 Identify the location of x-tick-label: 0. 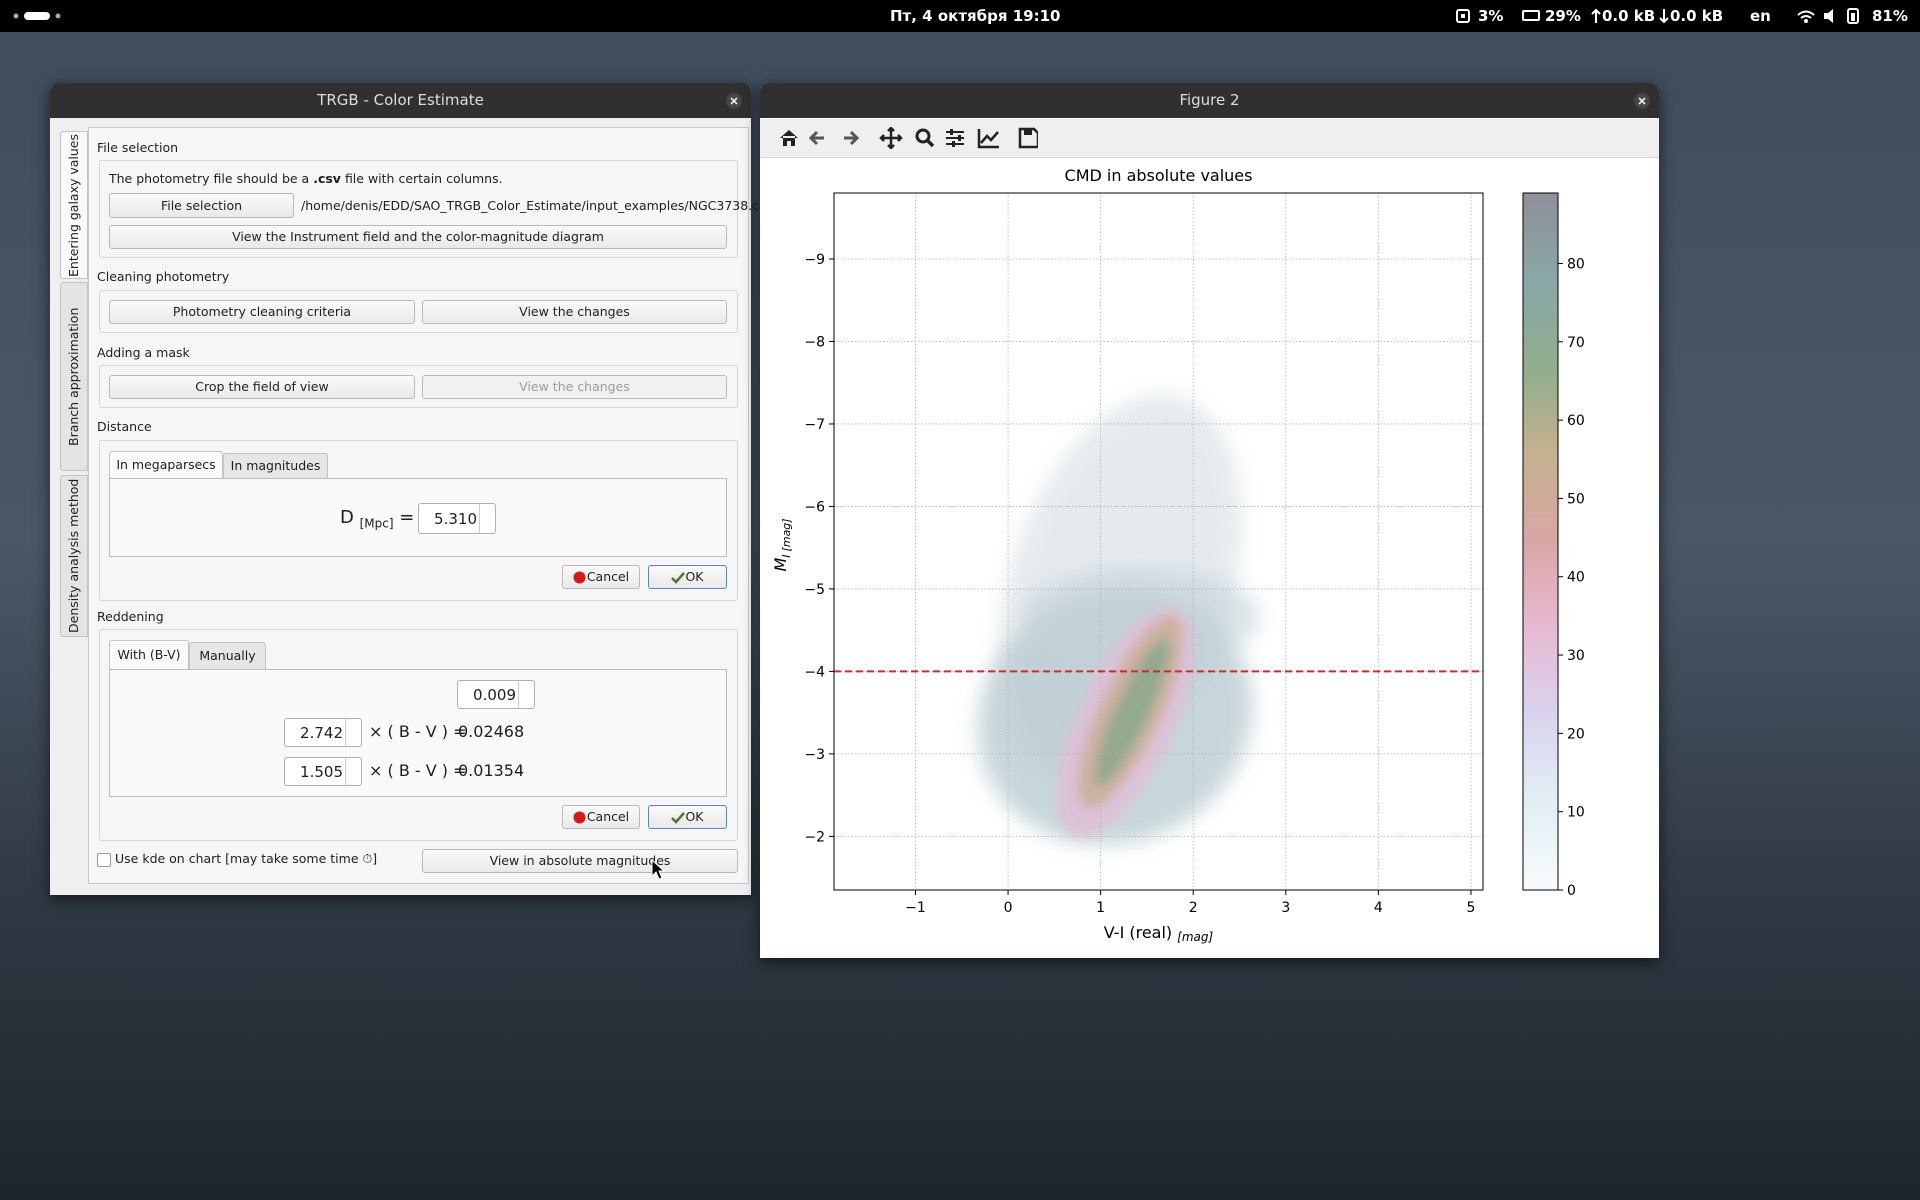
(1008, 908).